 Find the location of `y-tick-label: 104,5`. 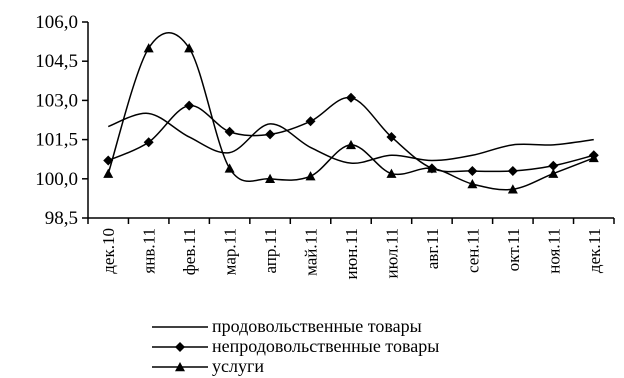

y-tick-label: 104,5 is located at coordinates (56, 61).